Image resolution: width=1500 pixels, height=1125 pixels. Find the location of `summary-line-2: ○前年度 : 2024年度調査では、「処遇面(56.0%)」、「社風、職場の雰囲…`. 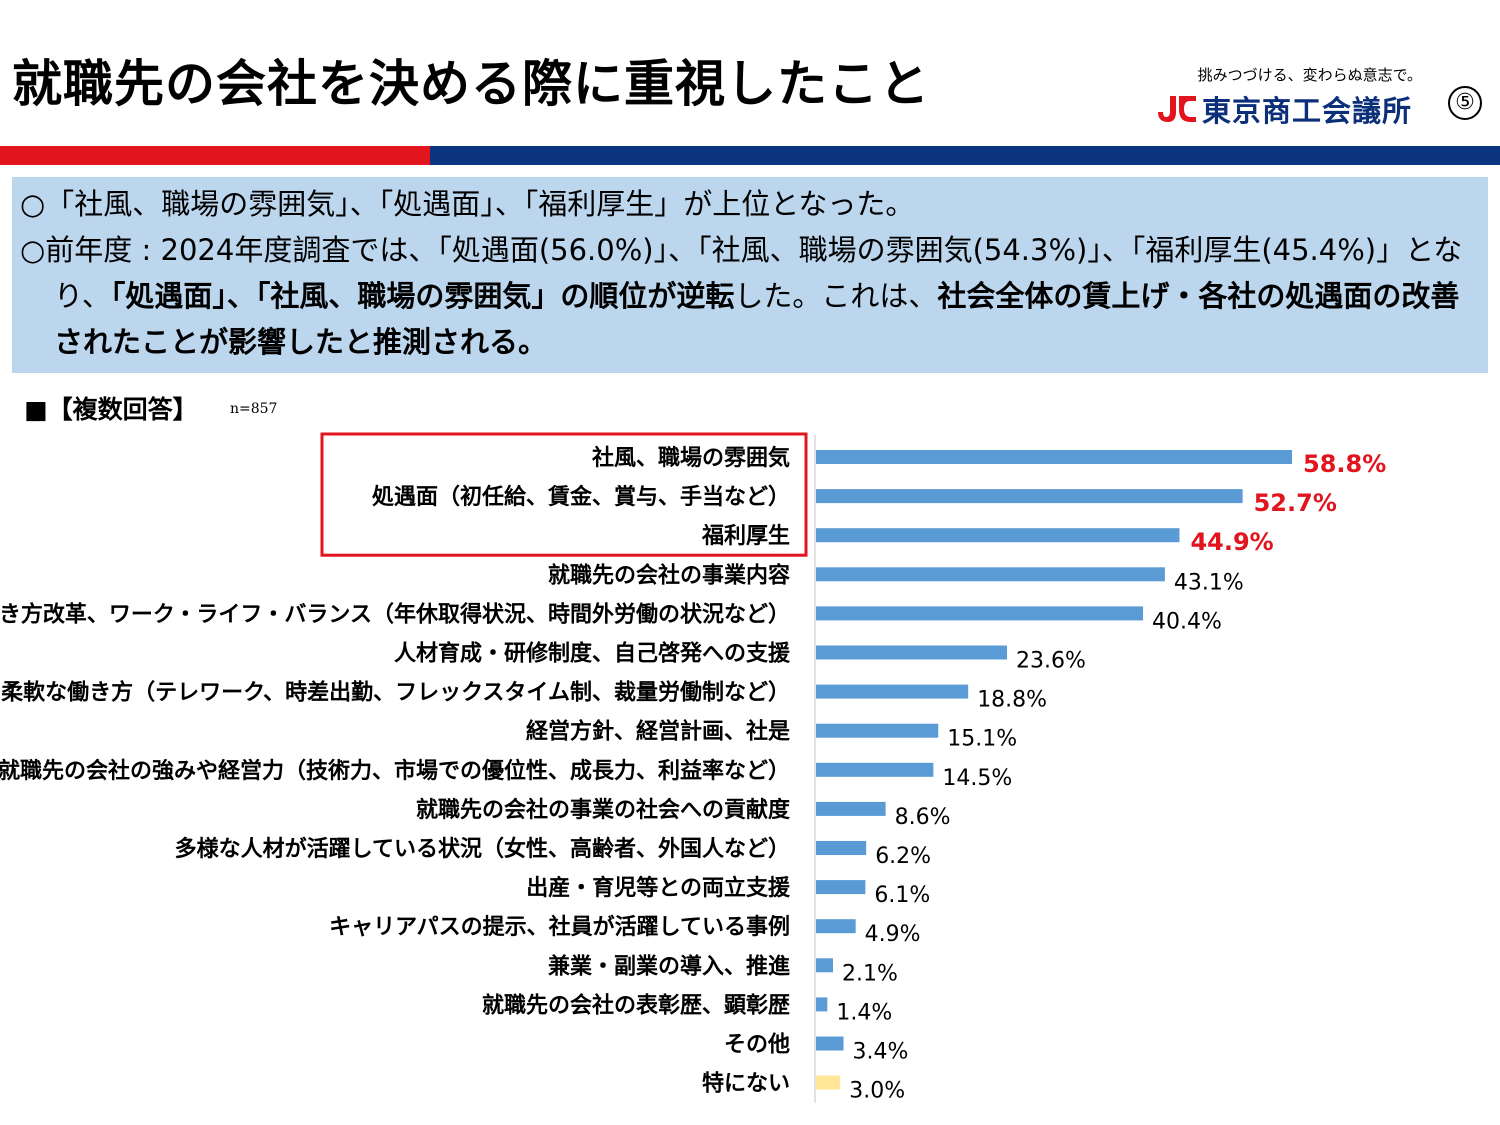

summary-line-2: ○前年度 : 2024年度調査では、「処遇面(56.0%)」、「社風、職場の雰囲… is located at coordinates (749, 296).